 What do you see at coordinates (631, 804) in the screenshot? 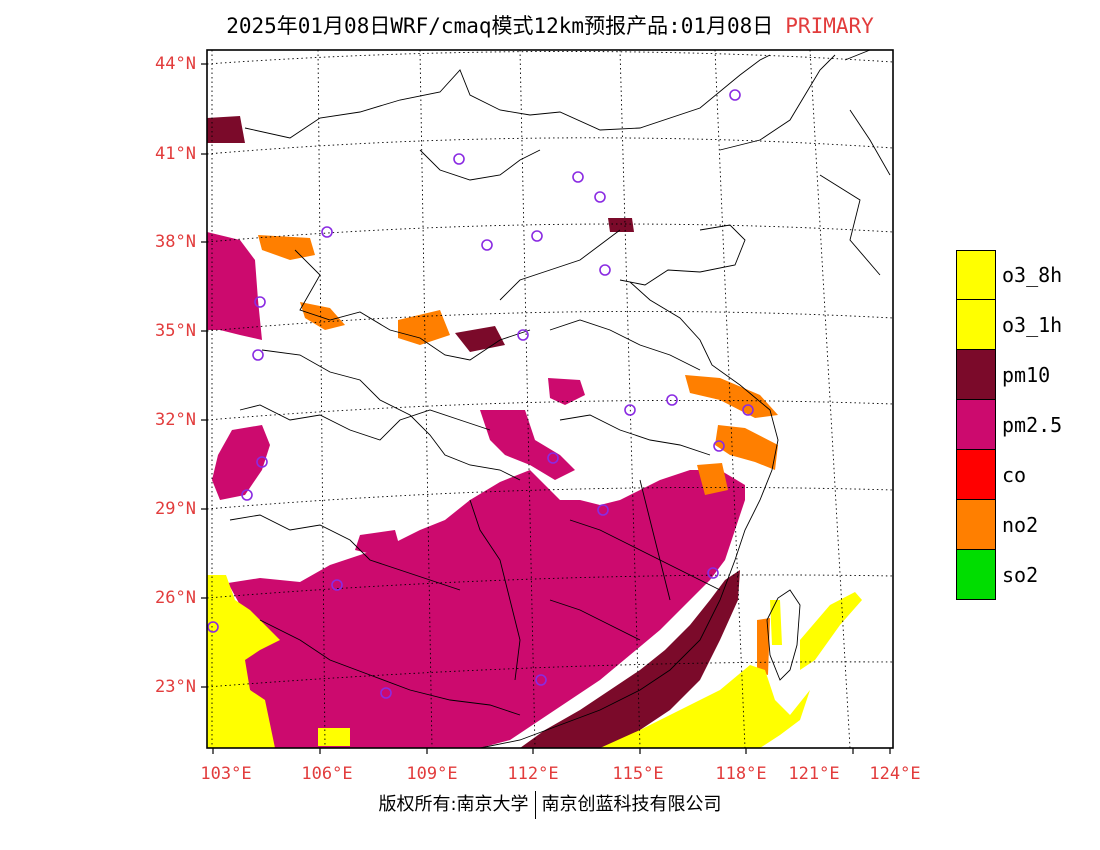
I see `company-name: 南京创蓝科技有限公司` at bounding box center [631, 804].